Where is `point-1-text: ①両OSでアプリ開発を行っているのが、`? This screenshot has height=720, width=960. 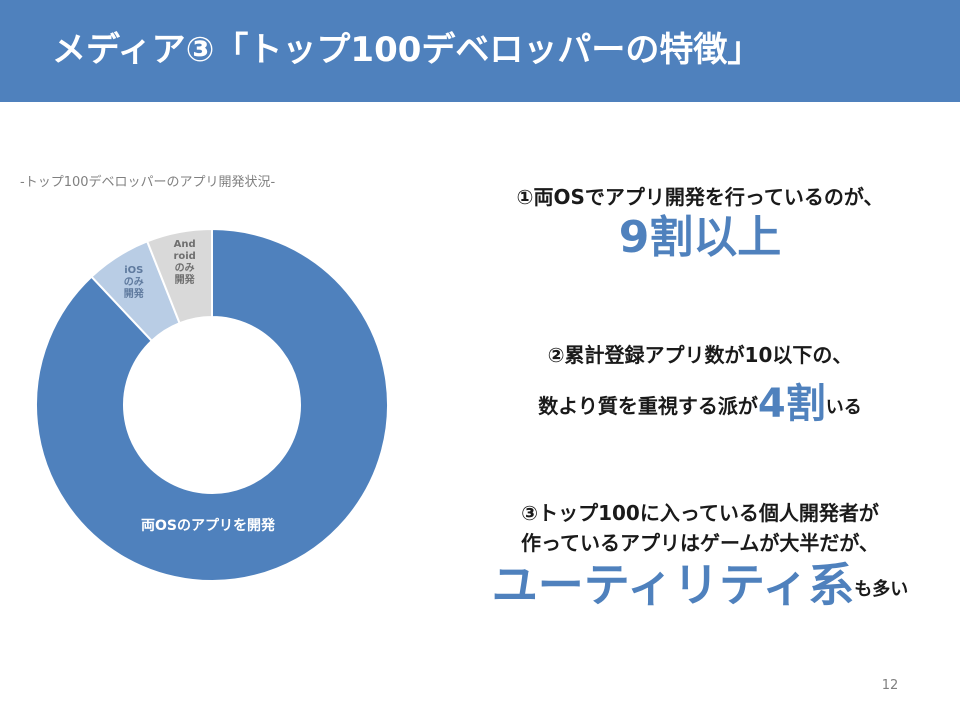 point-1-text: ①両OSでアプリ開発を行っているのが、 is located at coordinates (700, 197).